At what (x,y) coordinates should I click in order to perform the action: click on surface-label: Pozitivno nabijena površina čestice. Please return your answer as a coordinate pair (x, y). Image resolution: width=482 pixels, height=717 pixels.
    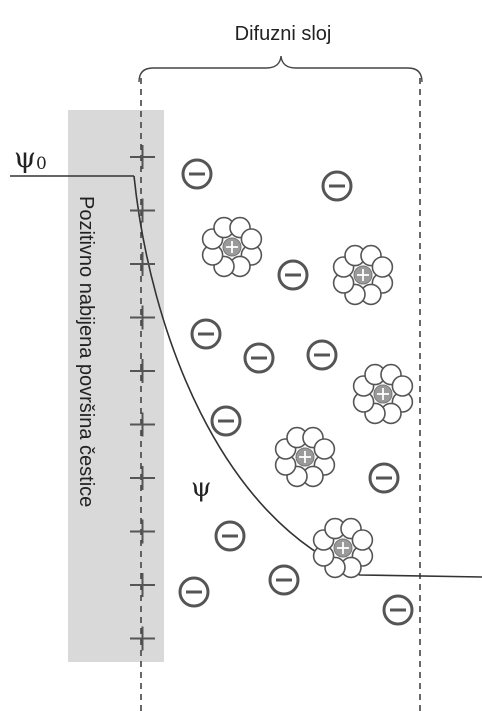
    Looking at the image, I should click on (86, 351).